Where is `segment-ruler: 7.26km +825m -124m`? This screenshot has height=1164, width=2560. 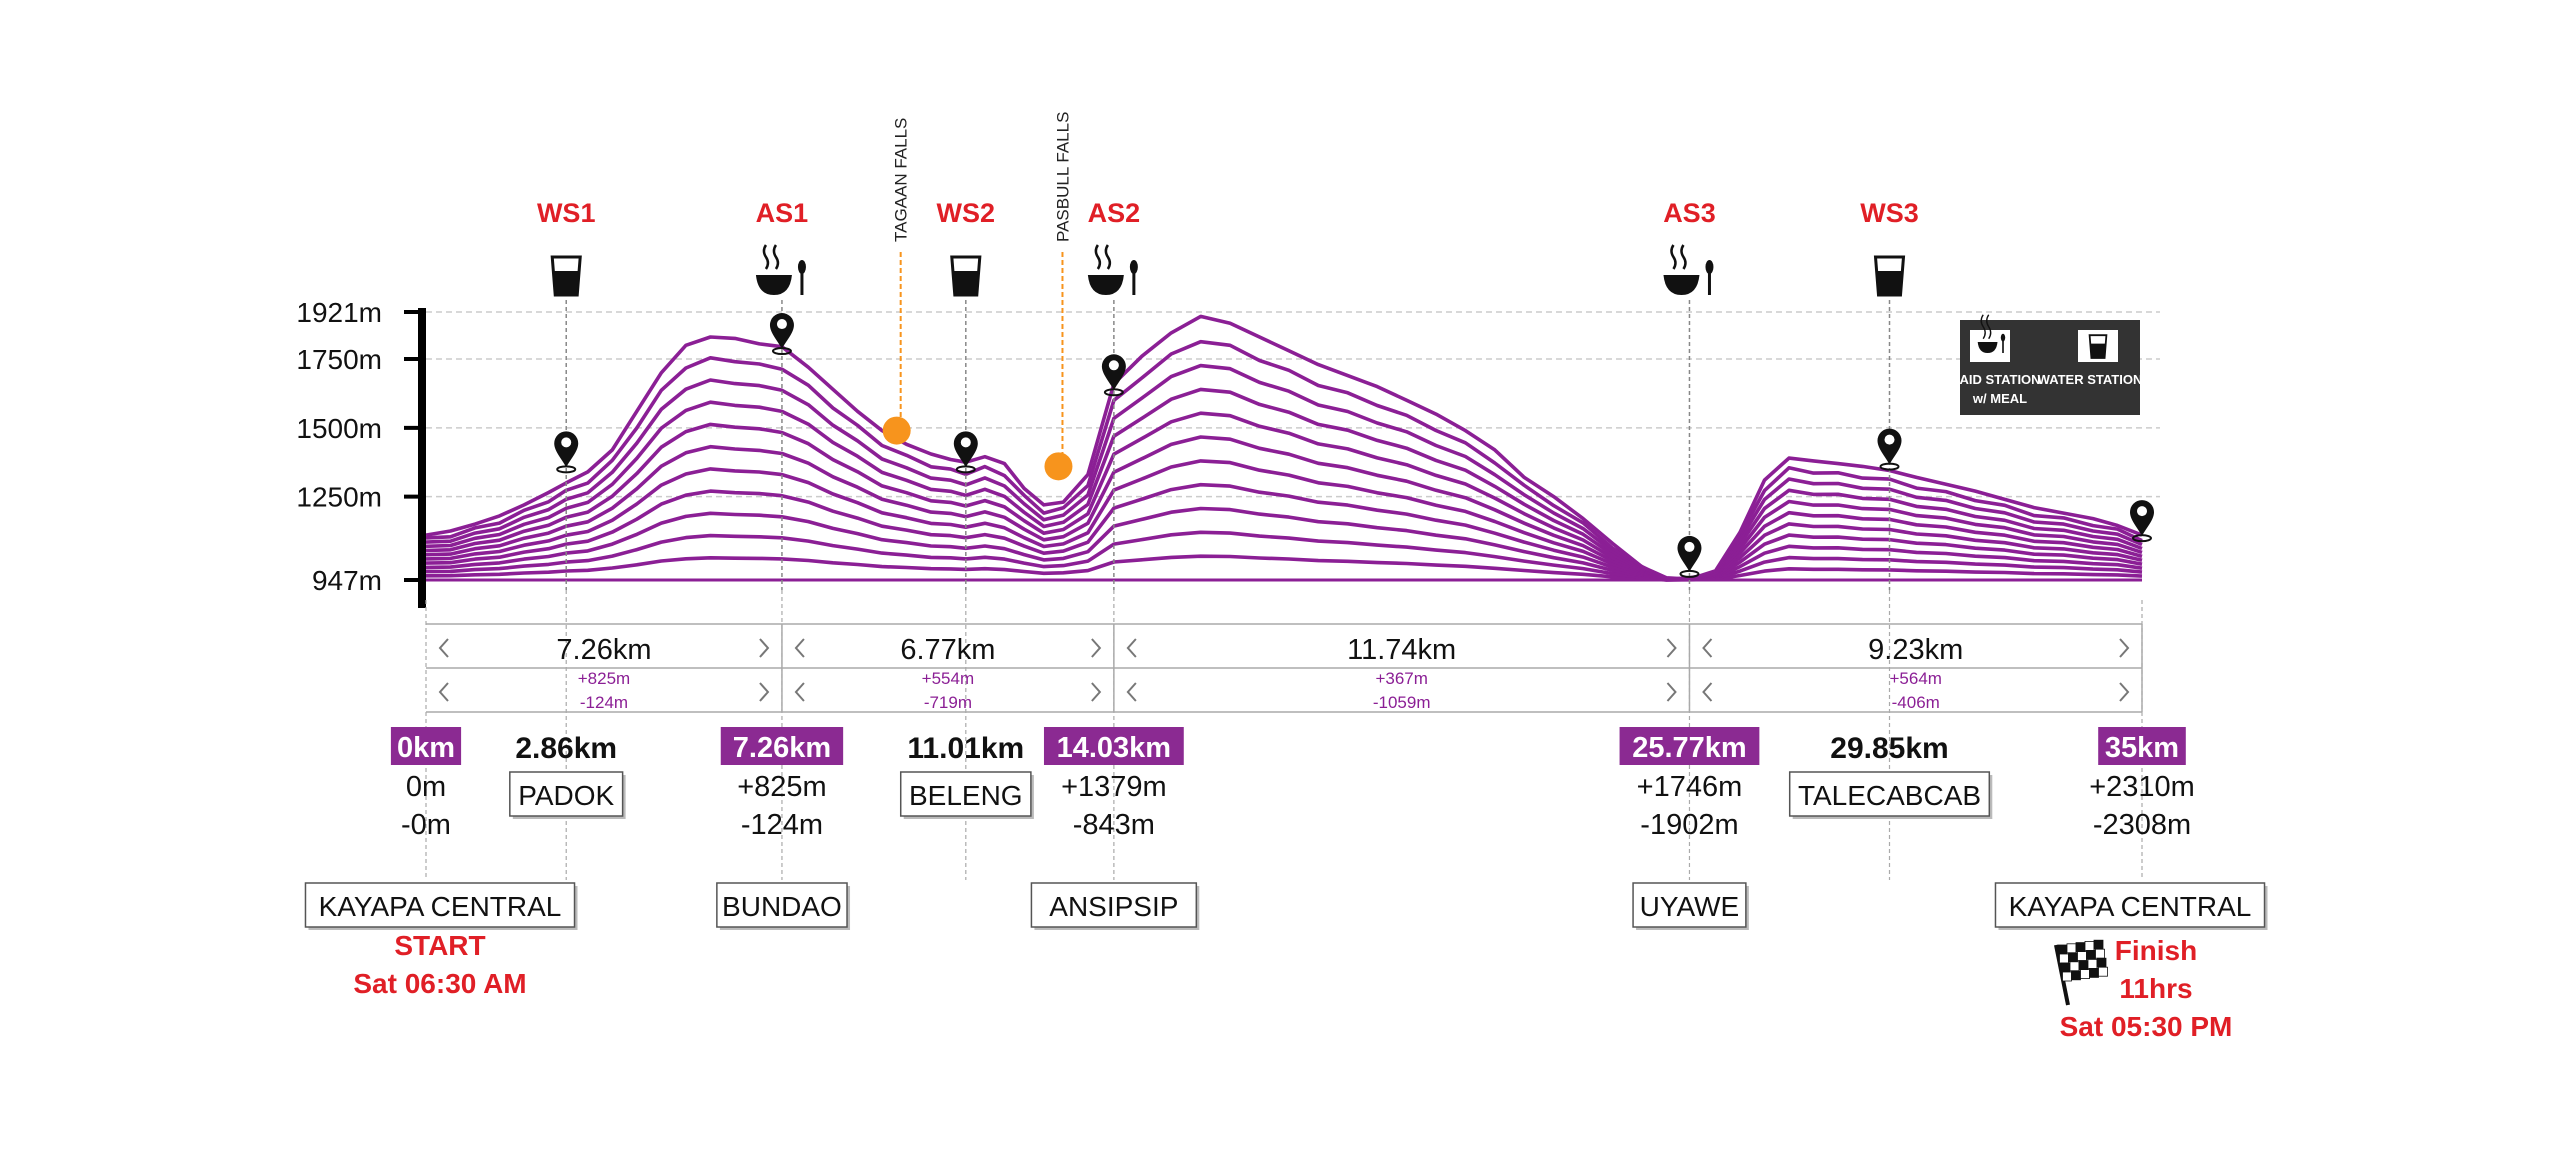
segment-ruler: 7.26km +825m -124m is located at coordinates (610, 668).